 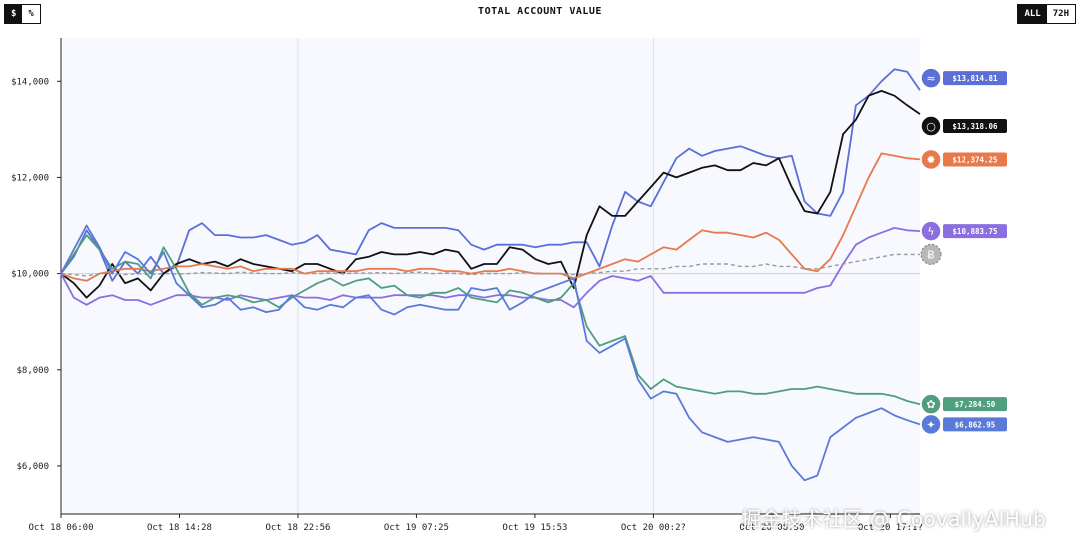 What do you see at coordinates (540, 11) in the screenshot?
I see `chart-title: TOTAL ACCOUNT VALUE` at bounding box center [540, 11].